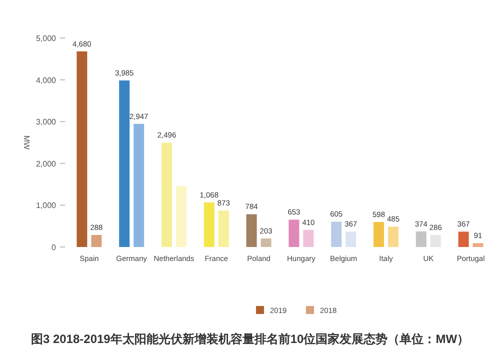 The image size is (500, 362). What do you see at coordinates (26, 142) in the screenshot?
I see `y-axis-title: MW` at bounding box center [26, 142].